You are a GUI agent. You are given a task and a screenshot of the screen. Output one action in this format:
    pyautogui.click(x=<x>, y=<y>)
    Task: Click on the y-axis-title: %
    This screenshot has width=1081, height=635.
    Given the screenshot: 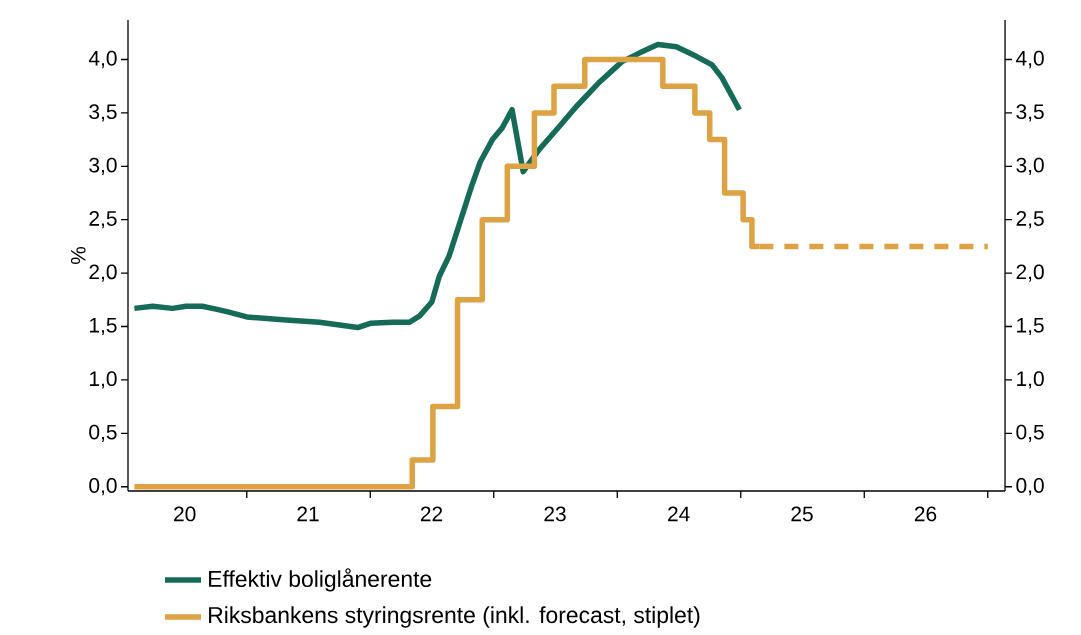 What is the action you would take?
    pyautogui.click(x=78, y=255)
    